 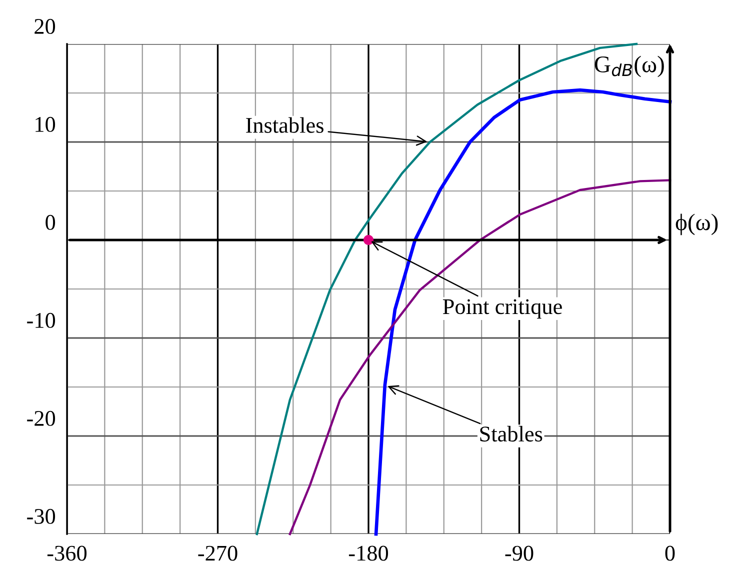 What do you see at coordinates (519, 553) in the screenshot?
I see `x-tick-label: -90` at bounding box center [519, 553].